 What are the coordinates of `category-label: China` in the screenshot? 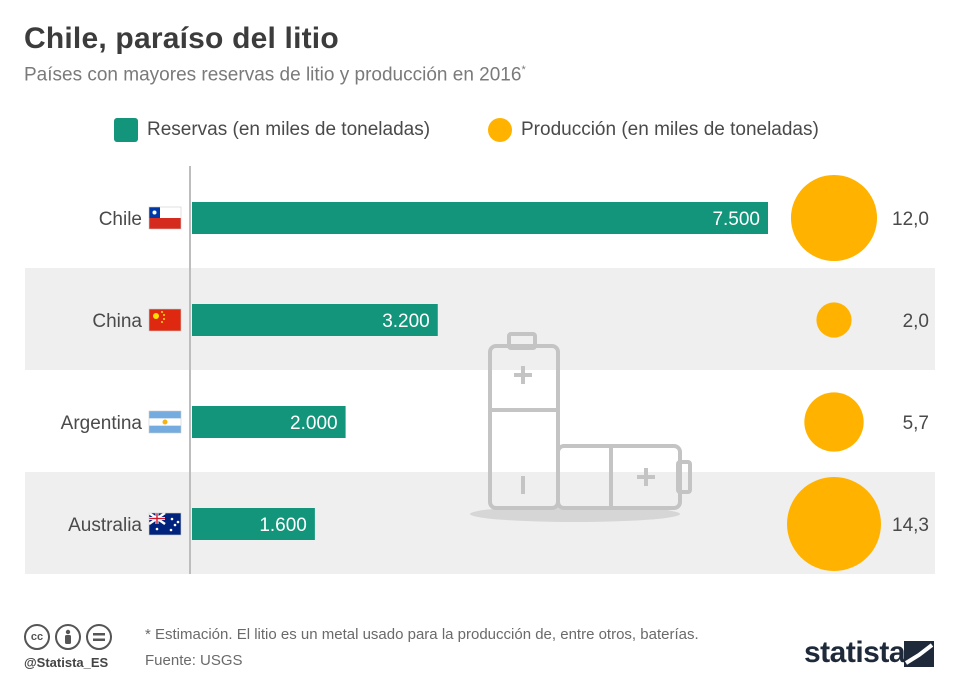 It's located at (117, 321).